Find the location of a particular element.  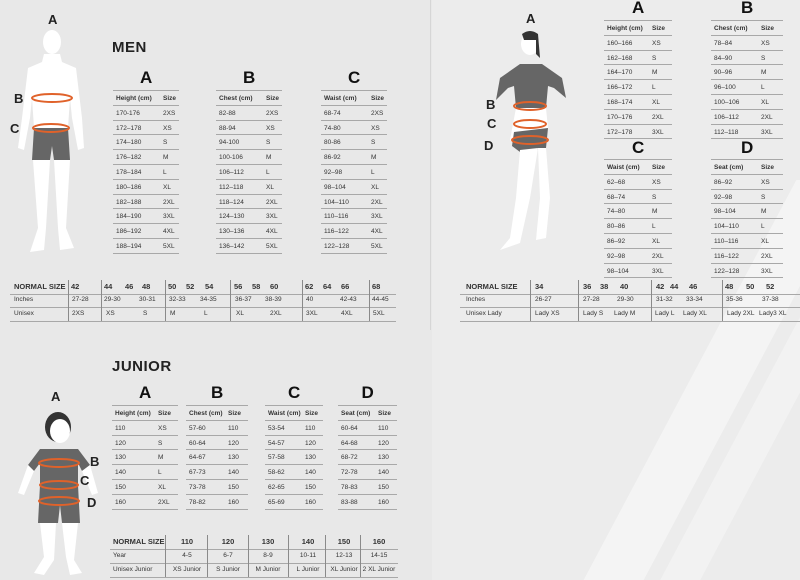

row-value: M is located at coordinates (173, 313).